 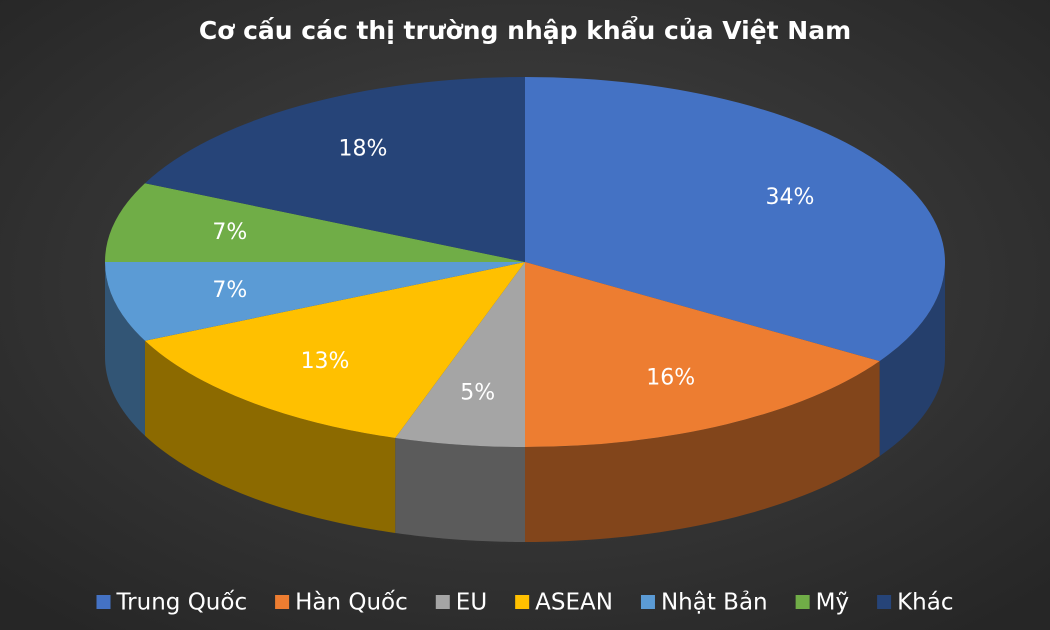 I want to click on legend-label: Mỹ, so click(x=832, y=603).